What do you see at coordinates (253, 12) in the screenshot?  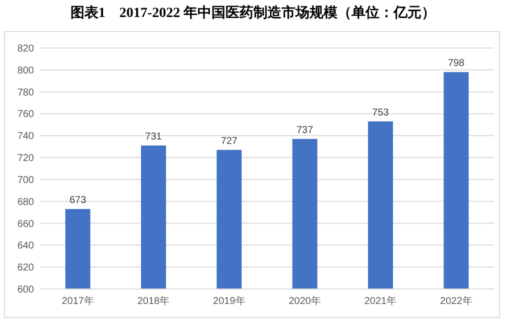 I see `chart-title: 图表1 2017-2022 年中国医药制造市场规模（单位：亿元）` at bounding box center [253, 12].